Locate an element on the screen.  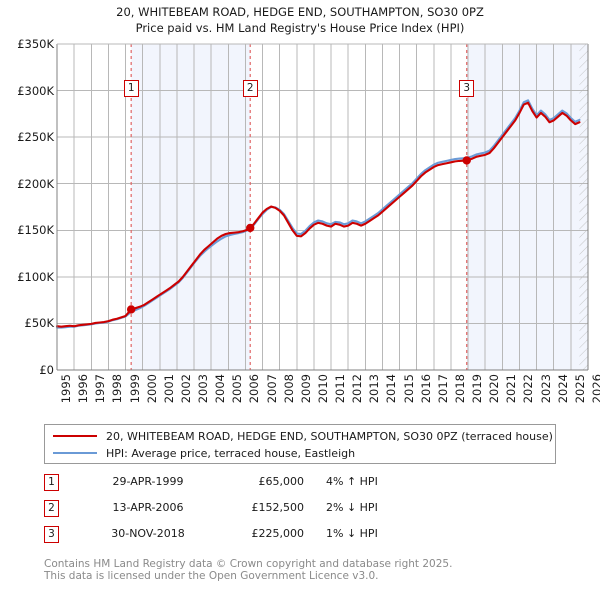
x-tick-label: 2006 is located at coordinates (254, 389).